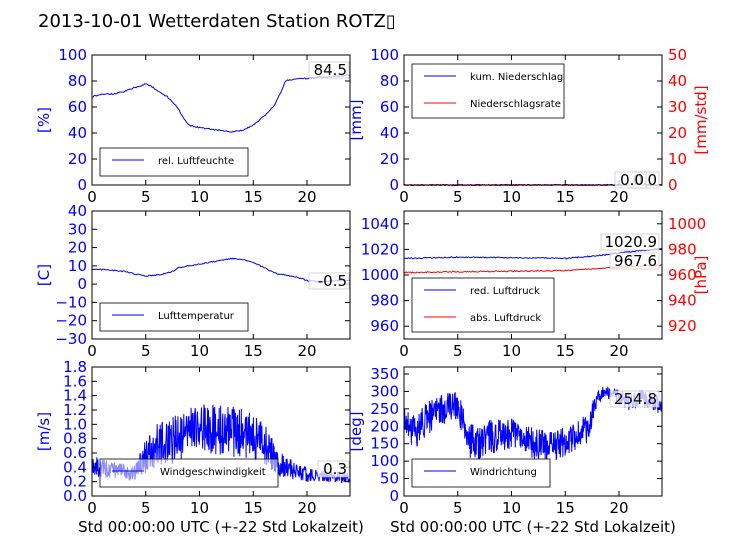 Image resolution: width=736 pixels, height=552 pixels. I want to click on y-tick-label: 80, so click(389, 81).